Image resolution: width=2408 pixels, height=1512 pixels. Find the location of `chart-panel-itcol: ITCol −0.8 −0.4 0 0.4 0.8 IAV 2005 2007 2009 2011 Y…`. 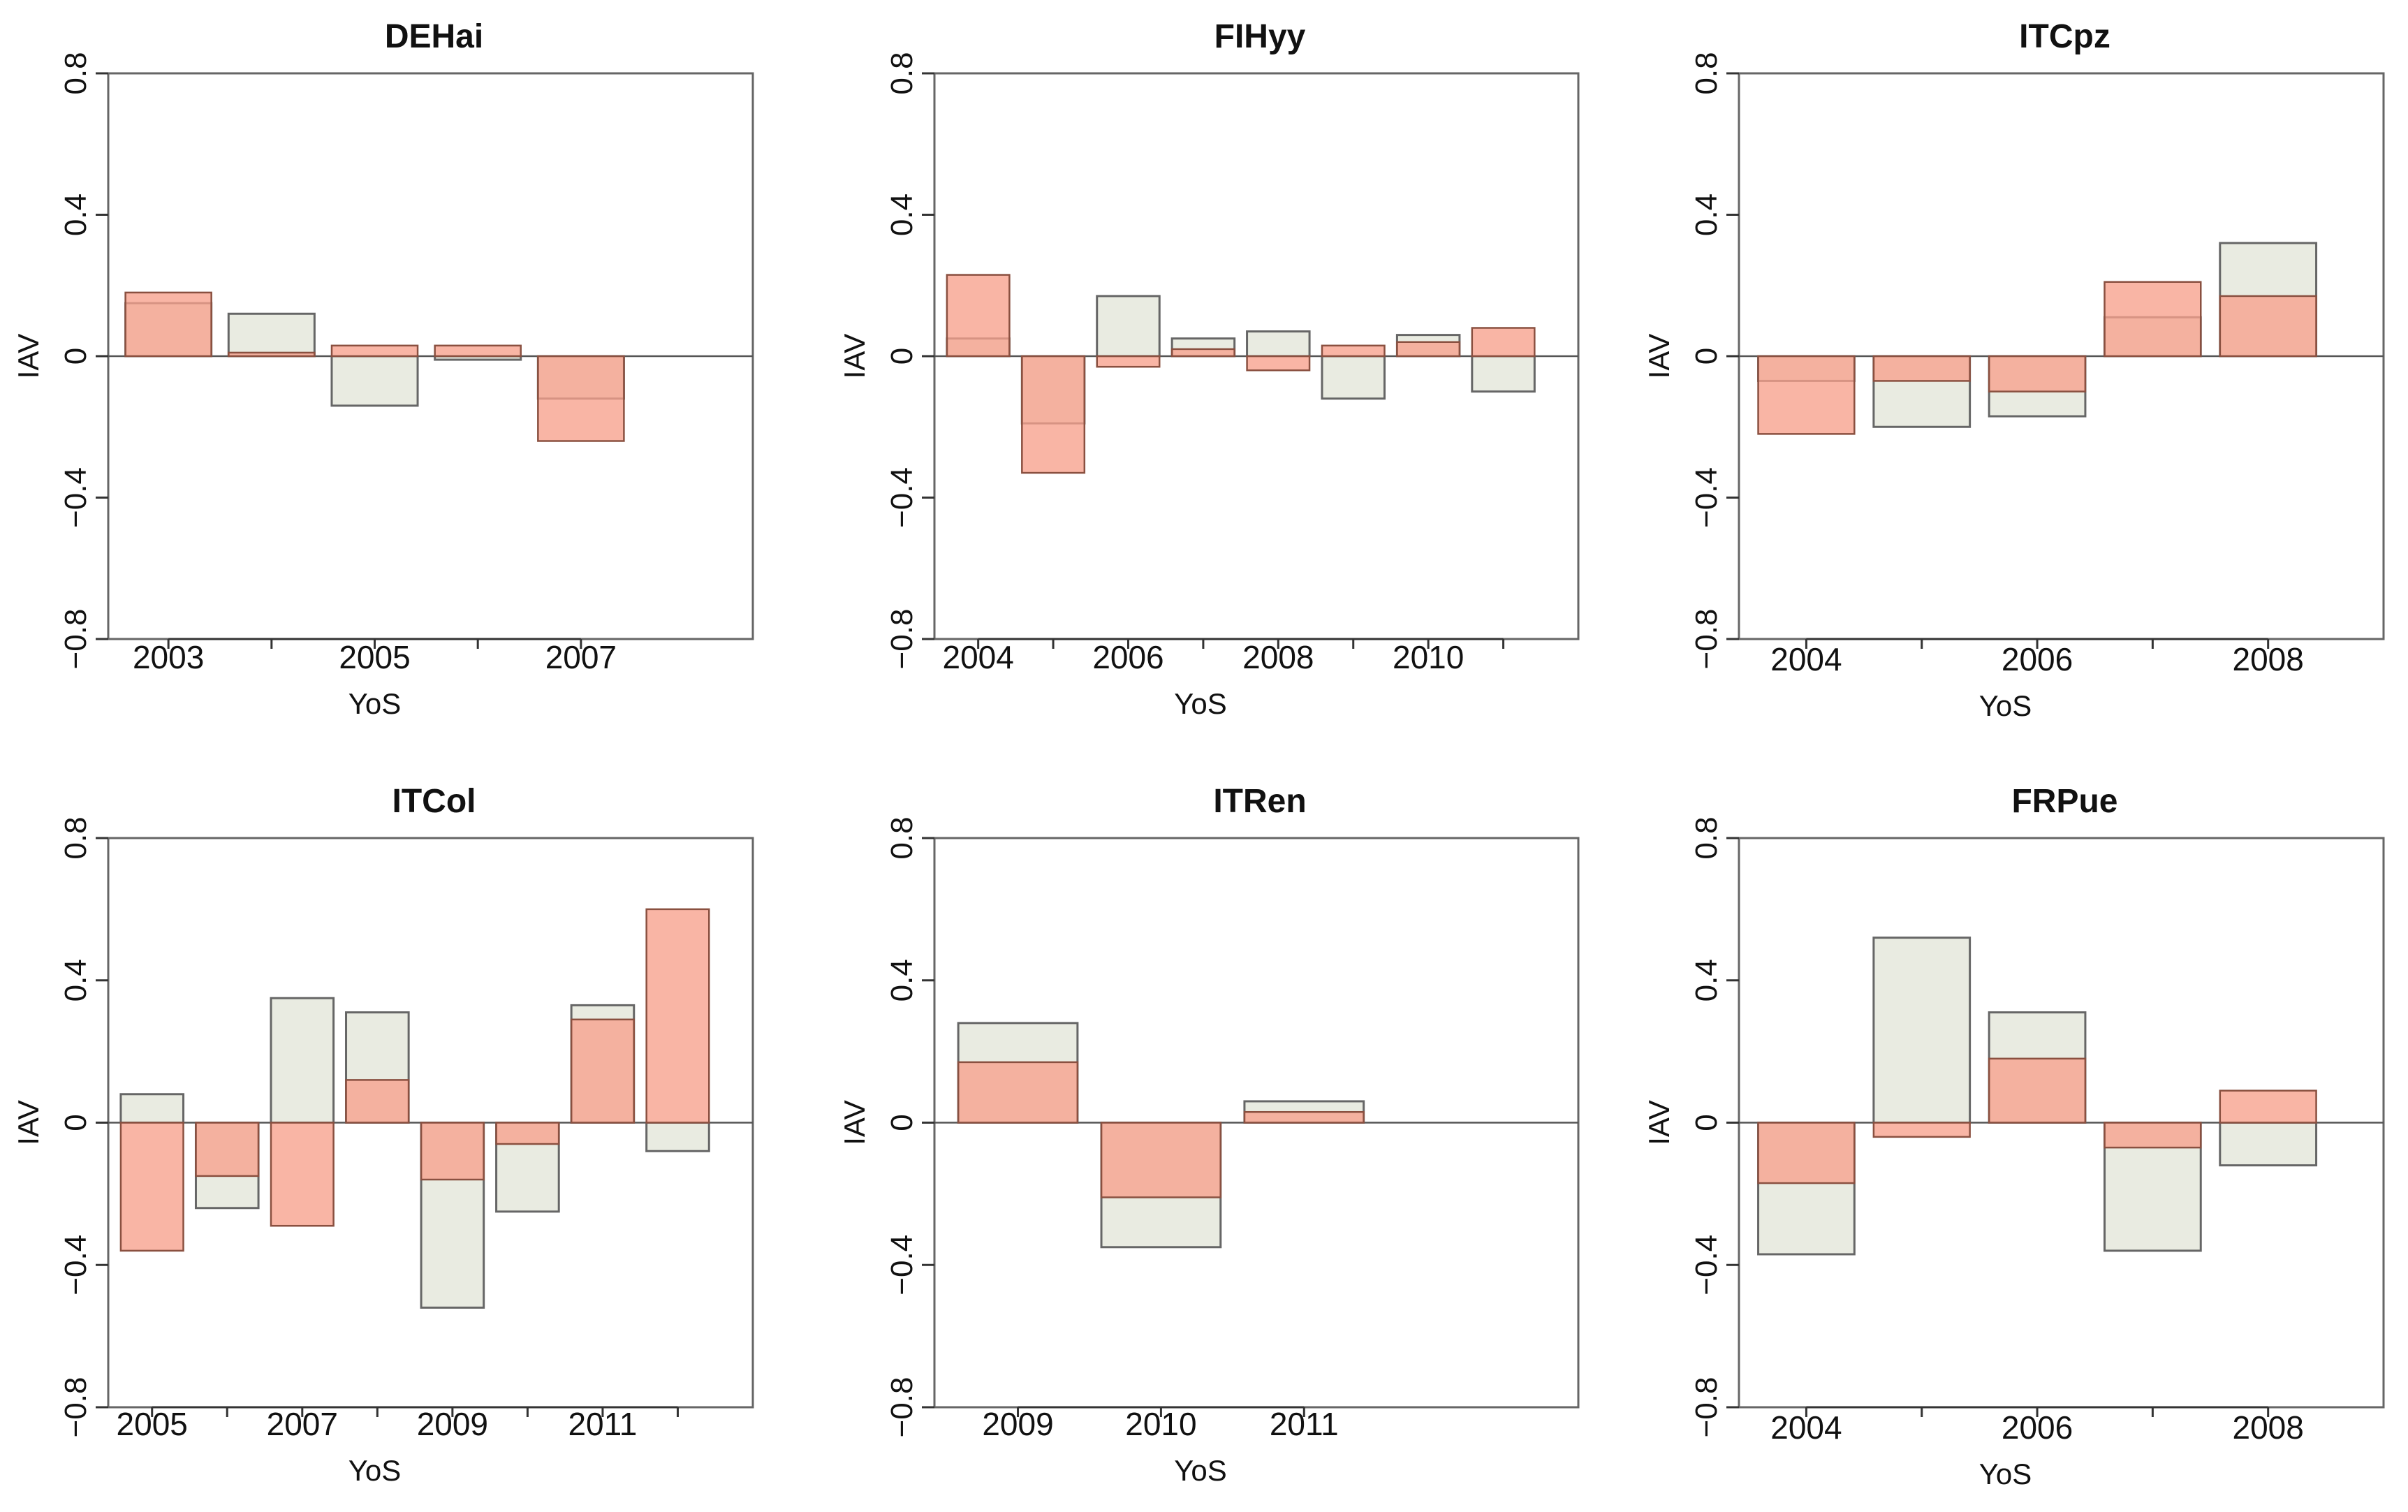

chart-panel-itcol: ITCol −0.8 −0.4 0 0.4 0.8 IAV 2005 2007 2009 2011 Y… is located at coordinates (383, 1135).